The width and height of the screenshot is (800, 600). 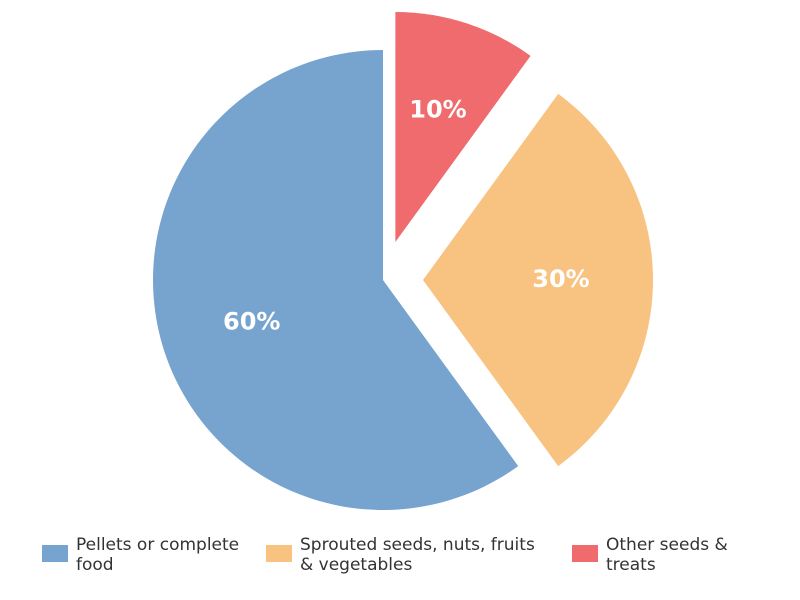 What do you see at coordinates (158, 555) in the screenshot?
I see `legend-label: Pellets or complete food` at bounding box center [158, 555].